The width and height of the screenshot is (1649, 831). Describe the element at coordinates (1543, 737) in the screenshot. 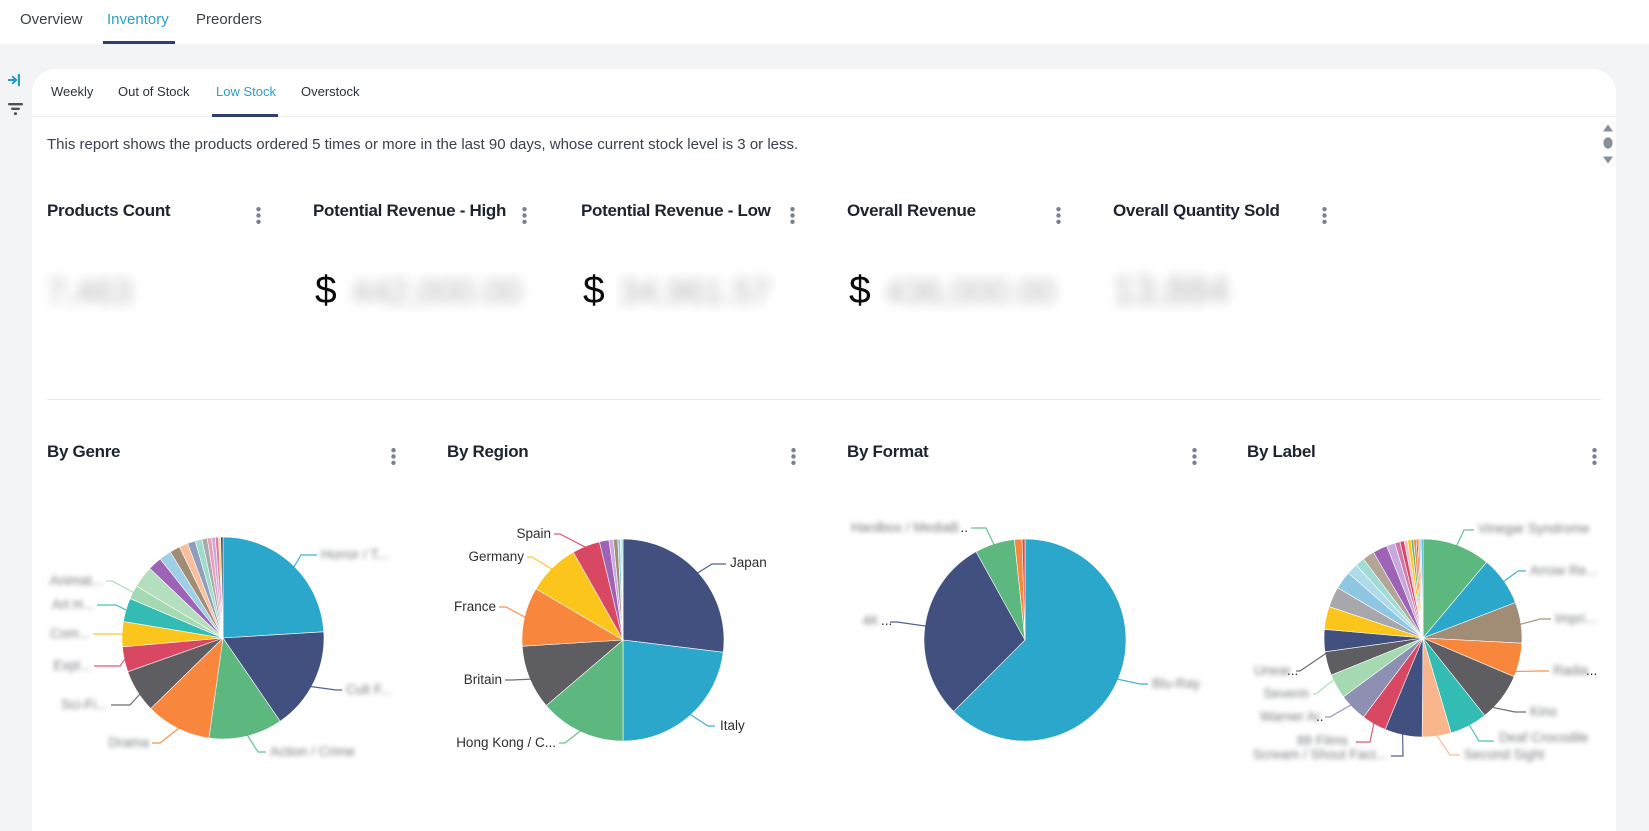

I see `svg-text: Deaf Crocodile` at that location.